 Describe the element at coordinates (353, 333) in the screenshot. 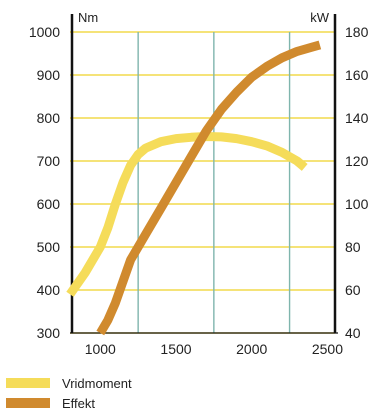

I see `right-tick-label: 40` at that location.